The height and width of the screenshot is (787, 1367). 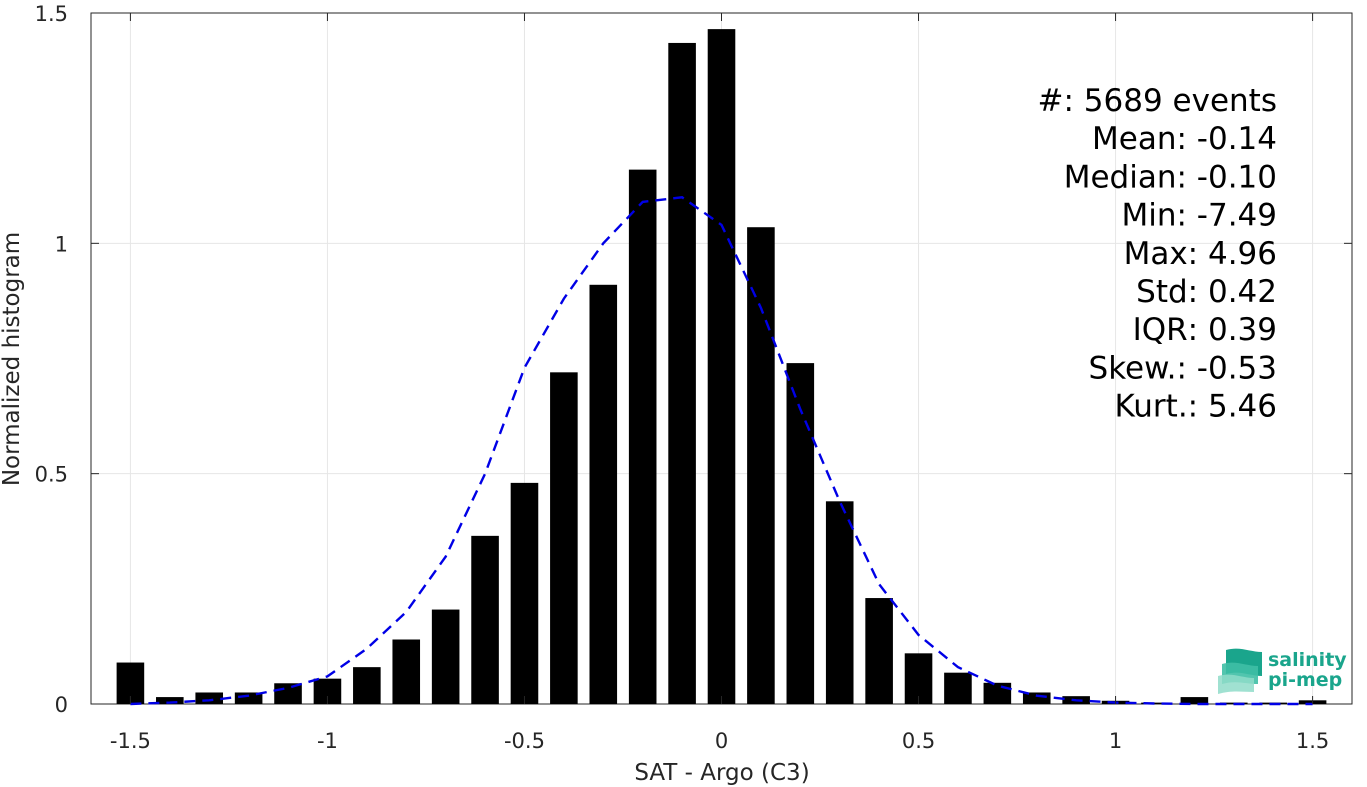 I want to click on x-tick-label-3: 0, so click(x=721, y=741).